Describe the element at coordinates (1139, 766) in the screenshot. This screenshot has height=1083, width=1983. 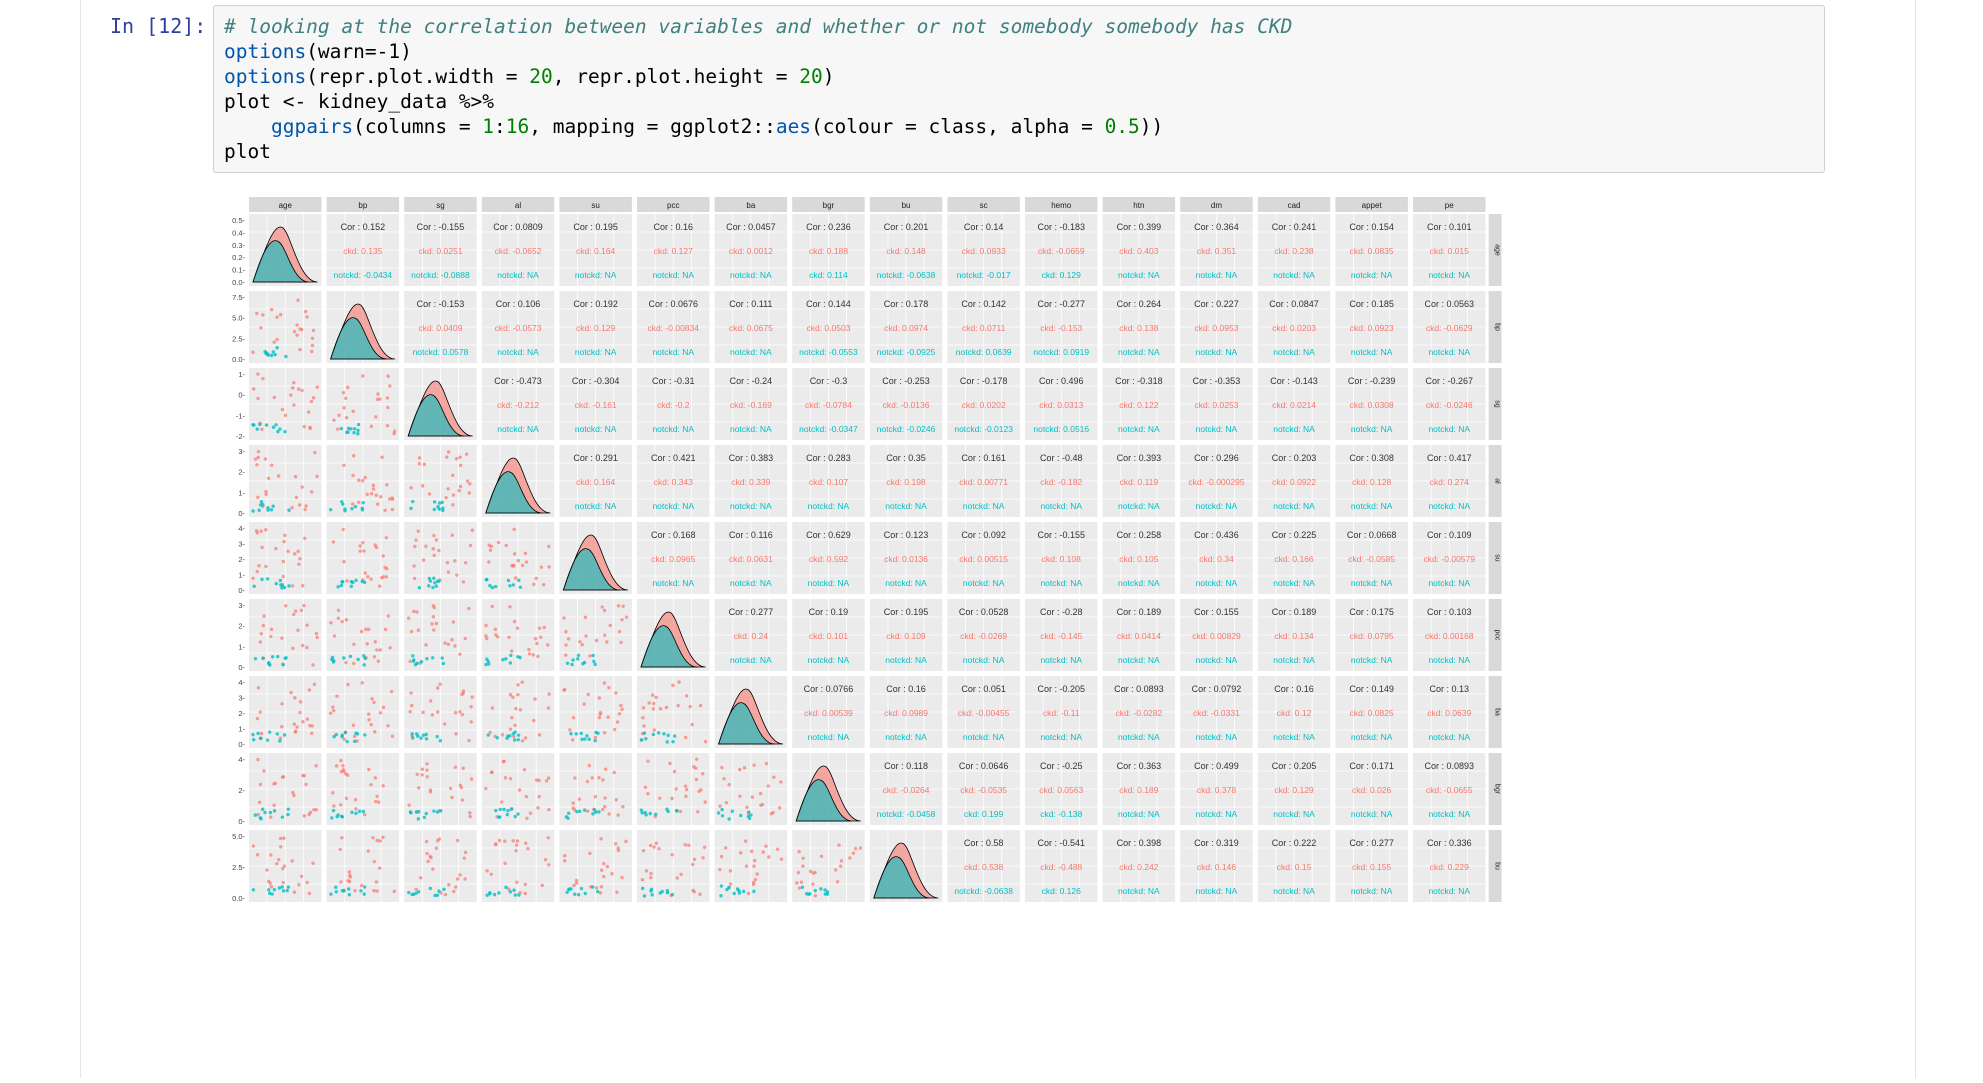
I see `cor-overall: Cor : 0.363` at that location.